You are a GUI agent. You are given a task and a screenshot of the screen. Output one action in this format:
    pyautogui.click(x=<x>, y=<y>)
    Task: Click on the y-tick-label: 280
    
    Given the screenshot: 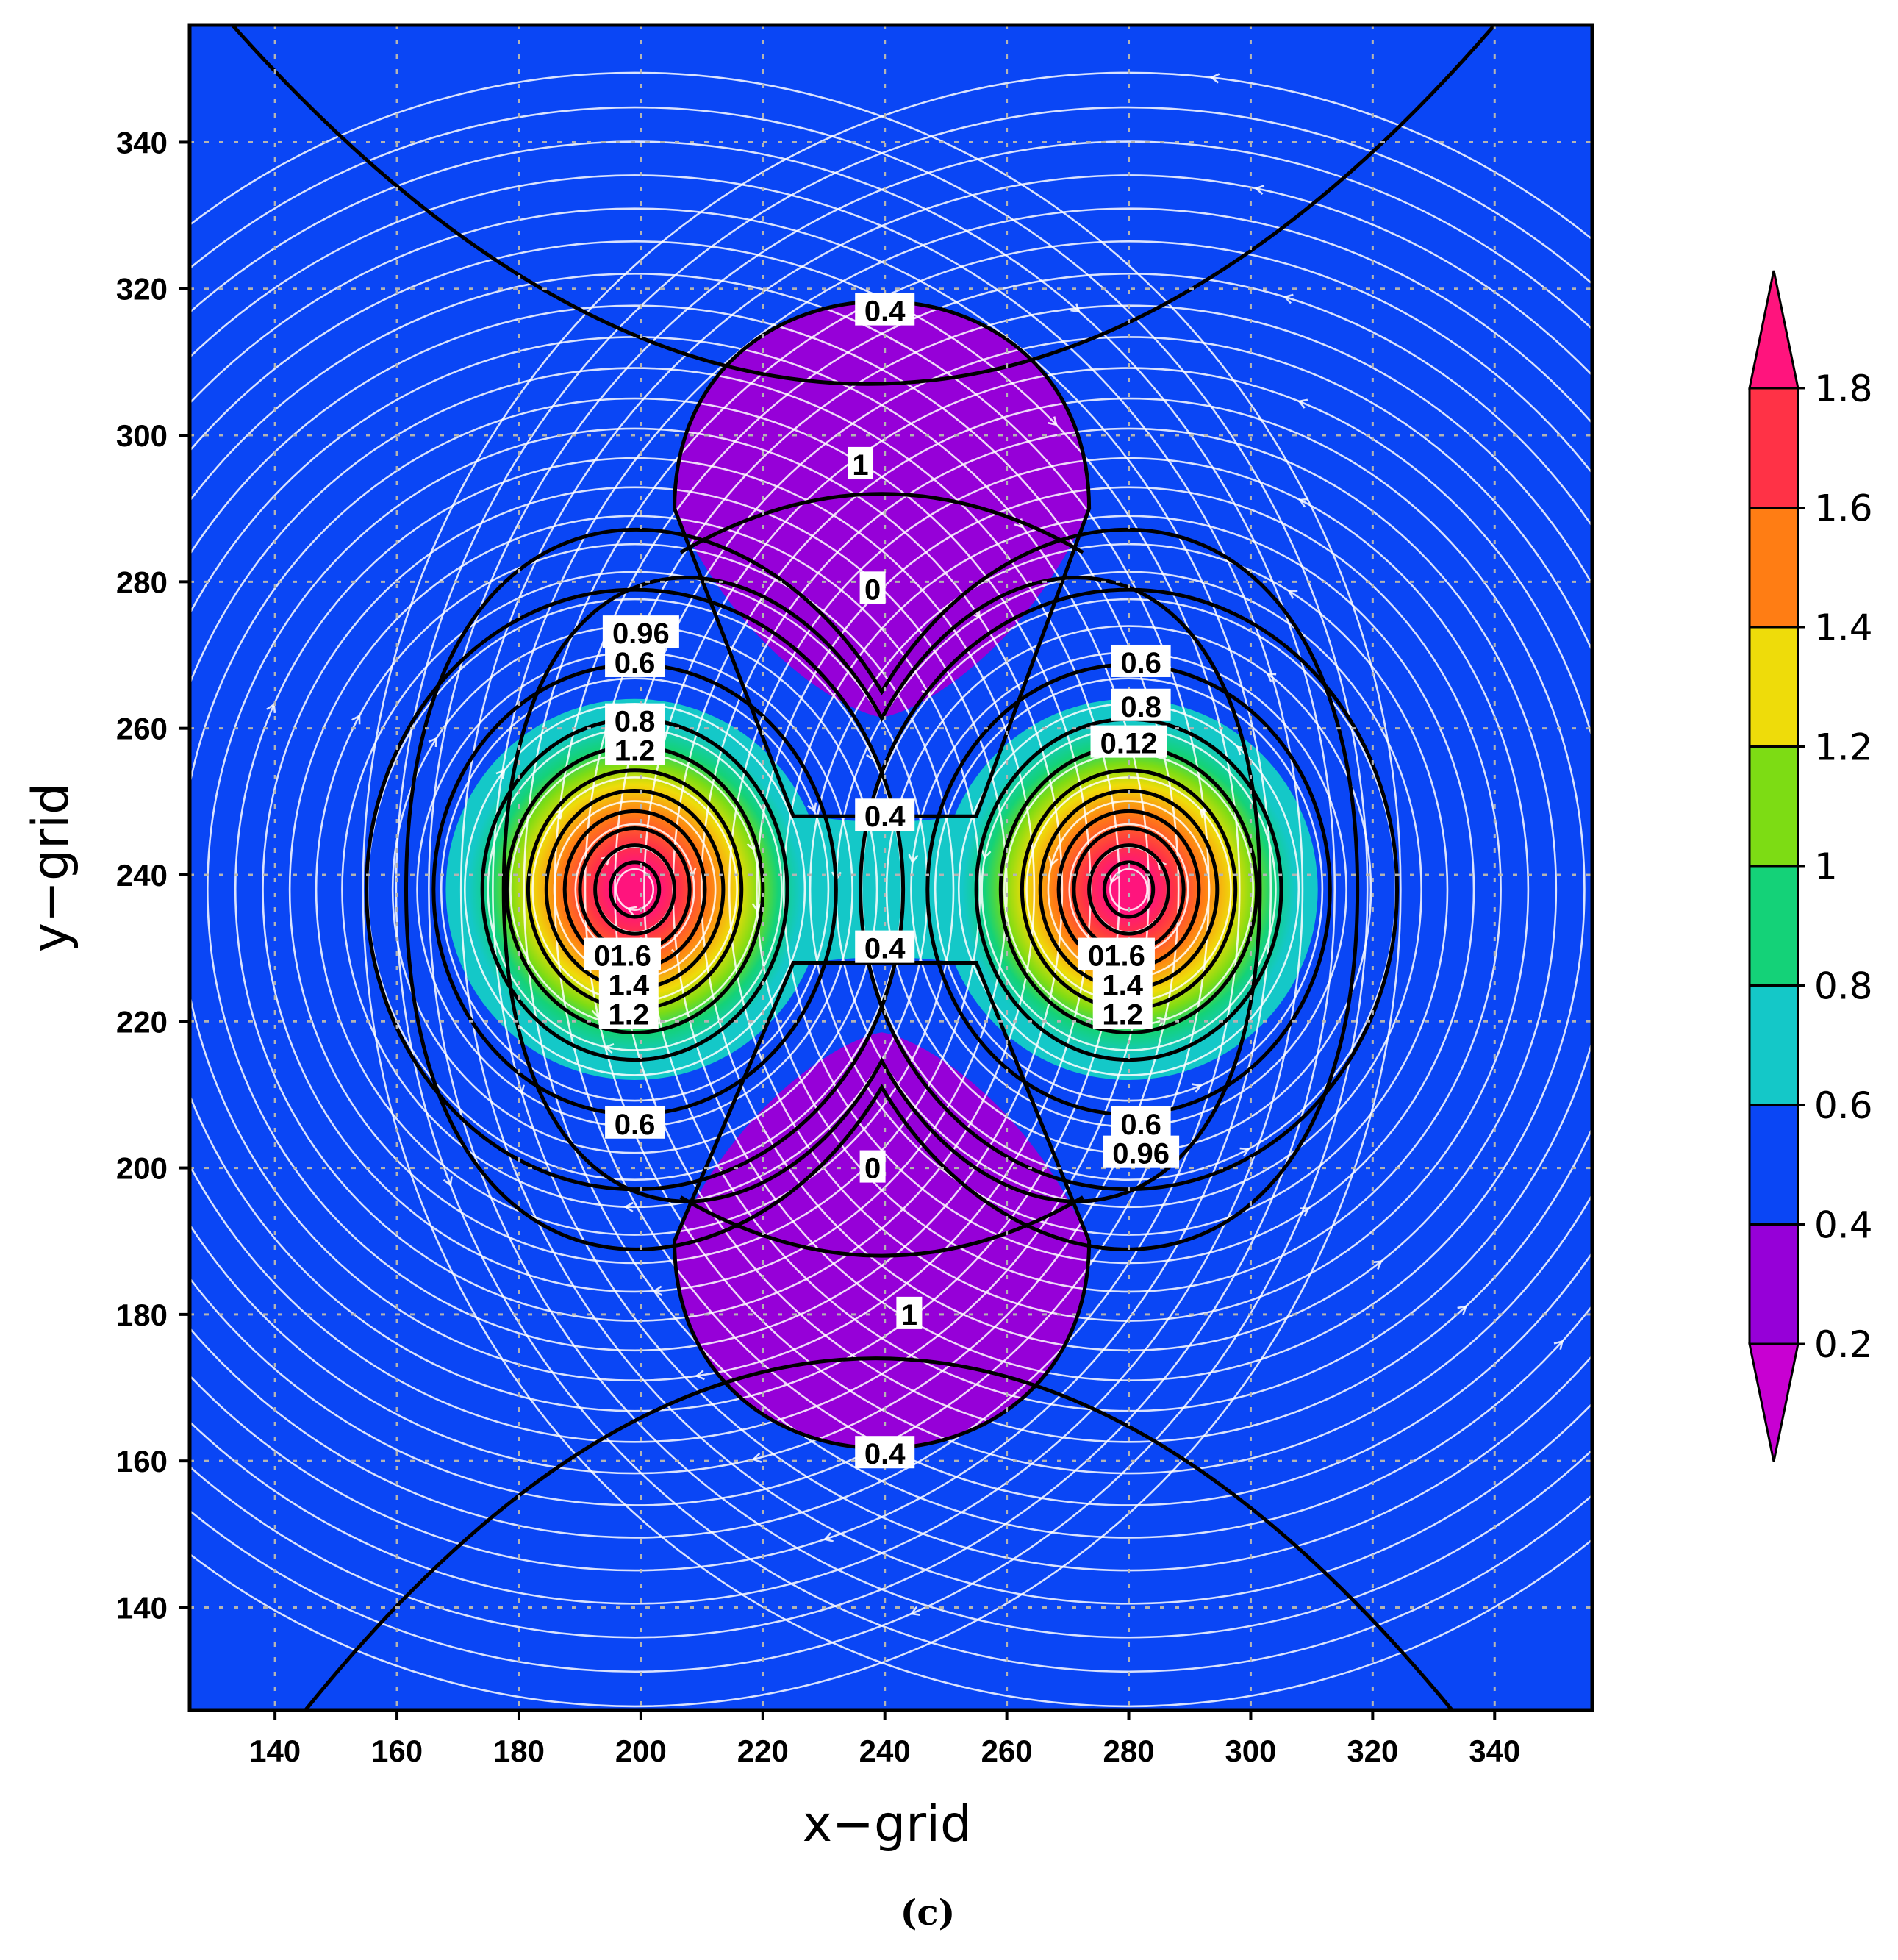 What is the action you would take?
    pyautogui.click(x=142, y=582)
    